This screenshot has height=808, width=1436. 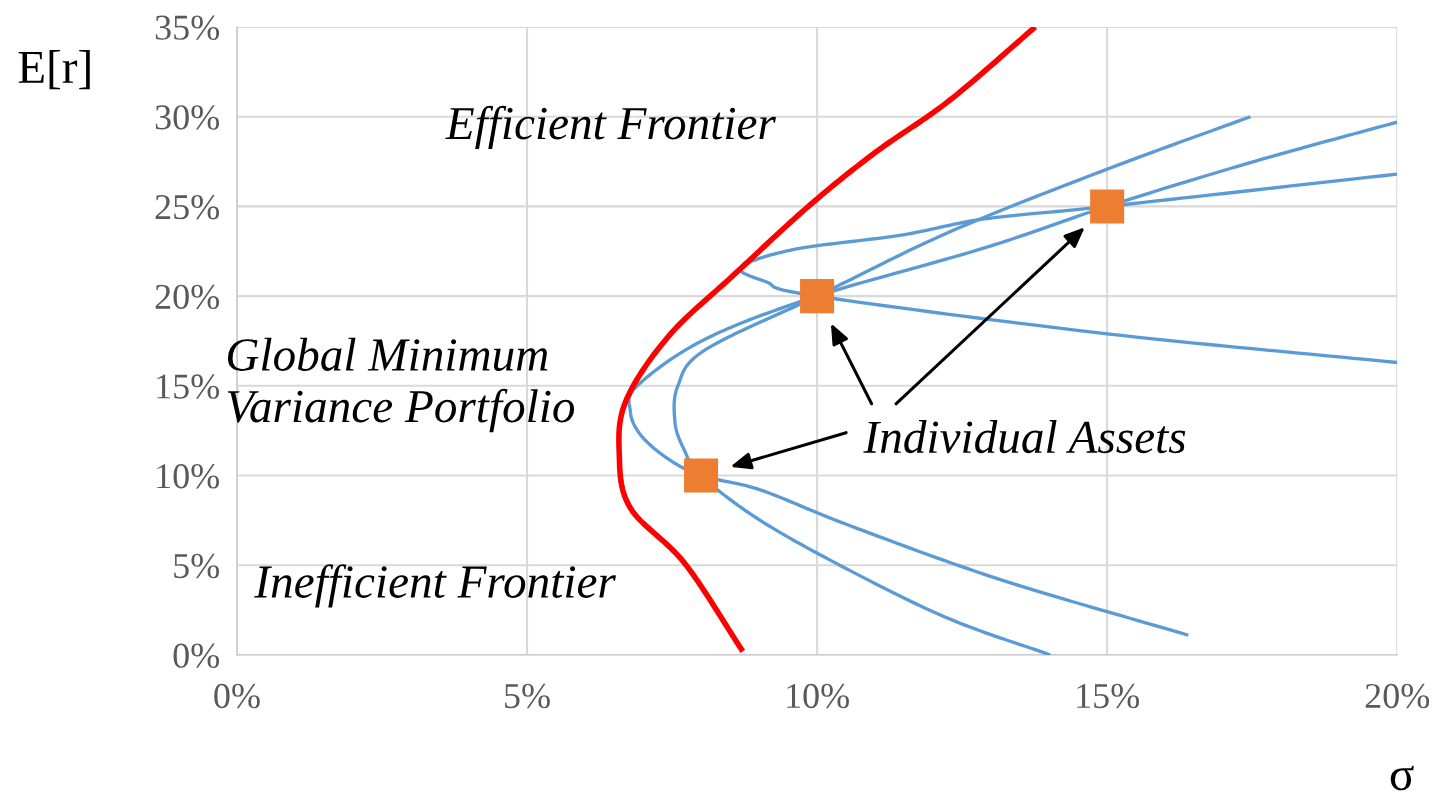 What do you see at coordinates (527, 696) in the screenshot?
I see `x-tick-label: 5%` at bounding box center [527, 696].